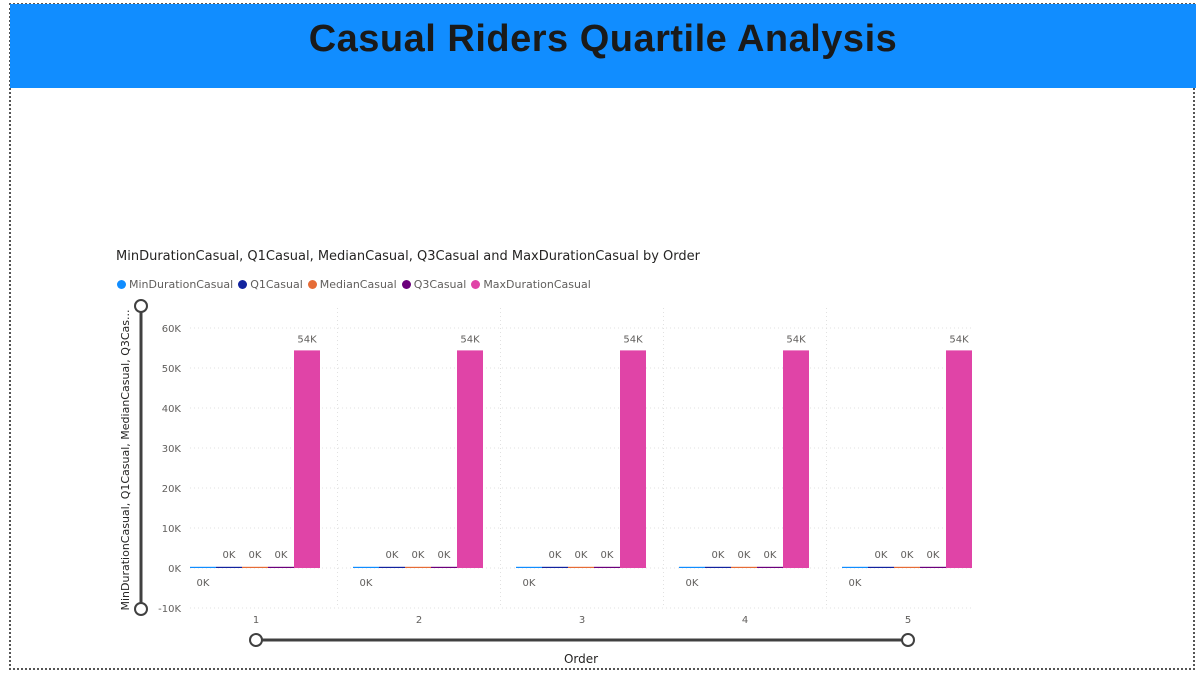 Image resolution: width=1203 pixels, height=673 pixels. What do you see at coordinates (537, 284) in the screenshot?
I see `legend-label: MaxDurationCasual` at bounding box center [537, 284].